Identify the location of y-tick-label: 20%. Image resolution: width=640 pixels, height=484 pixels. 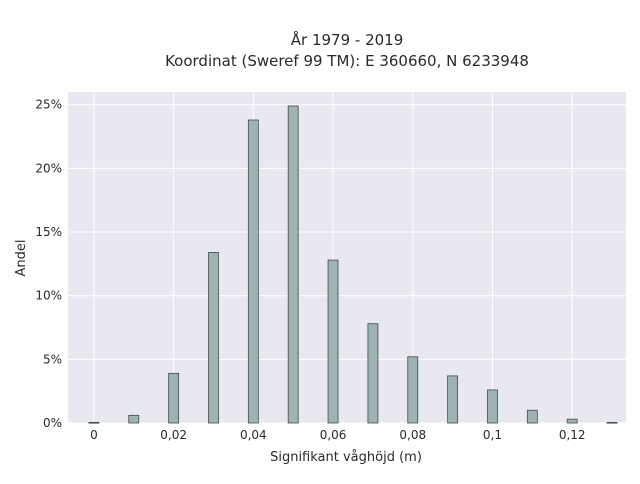
(48, 168).